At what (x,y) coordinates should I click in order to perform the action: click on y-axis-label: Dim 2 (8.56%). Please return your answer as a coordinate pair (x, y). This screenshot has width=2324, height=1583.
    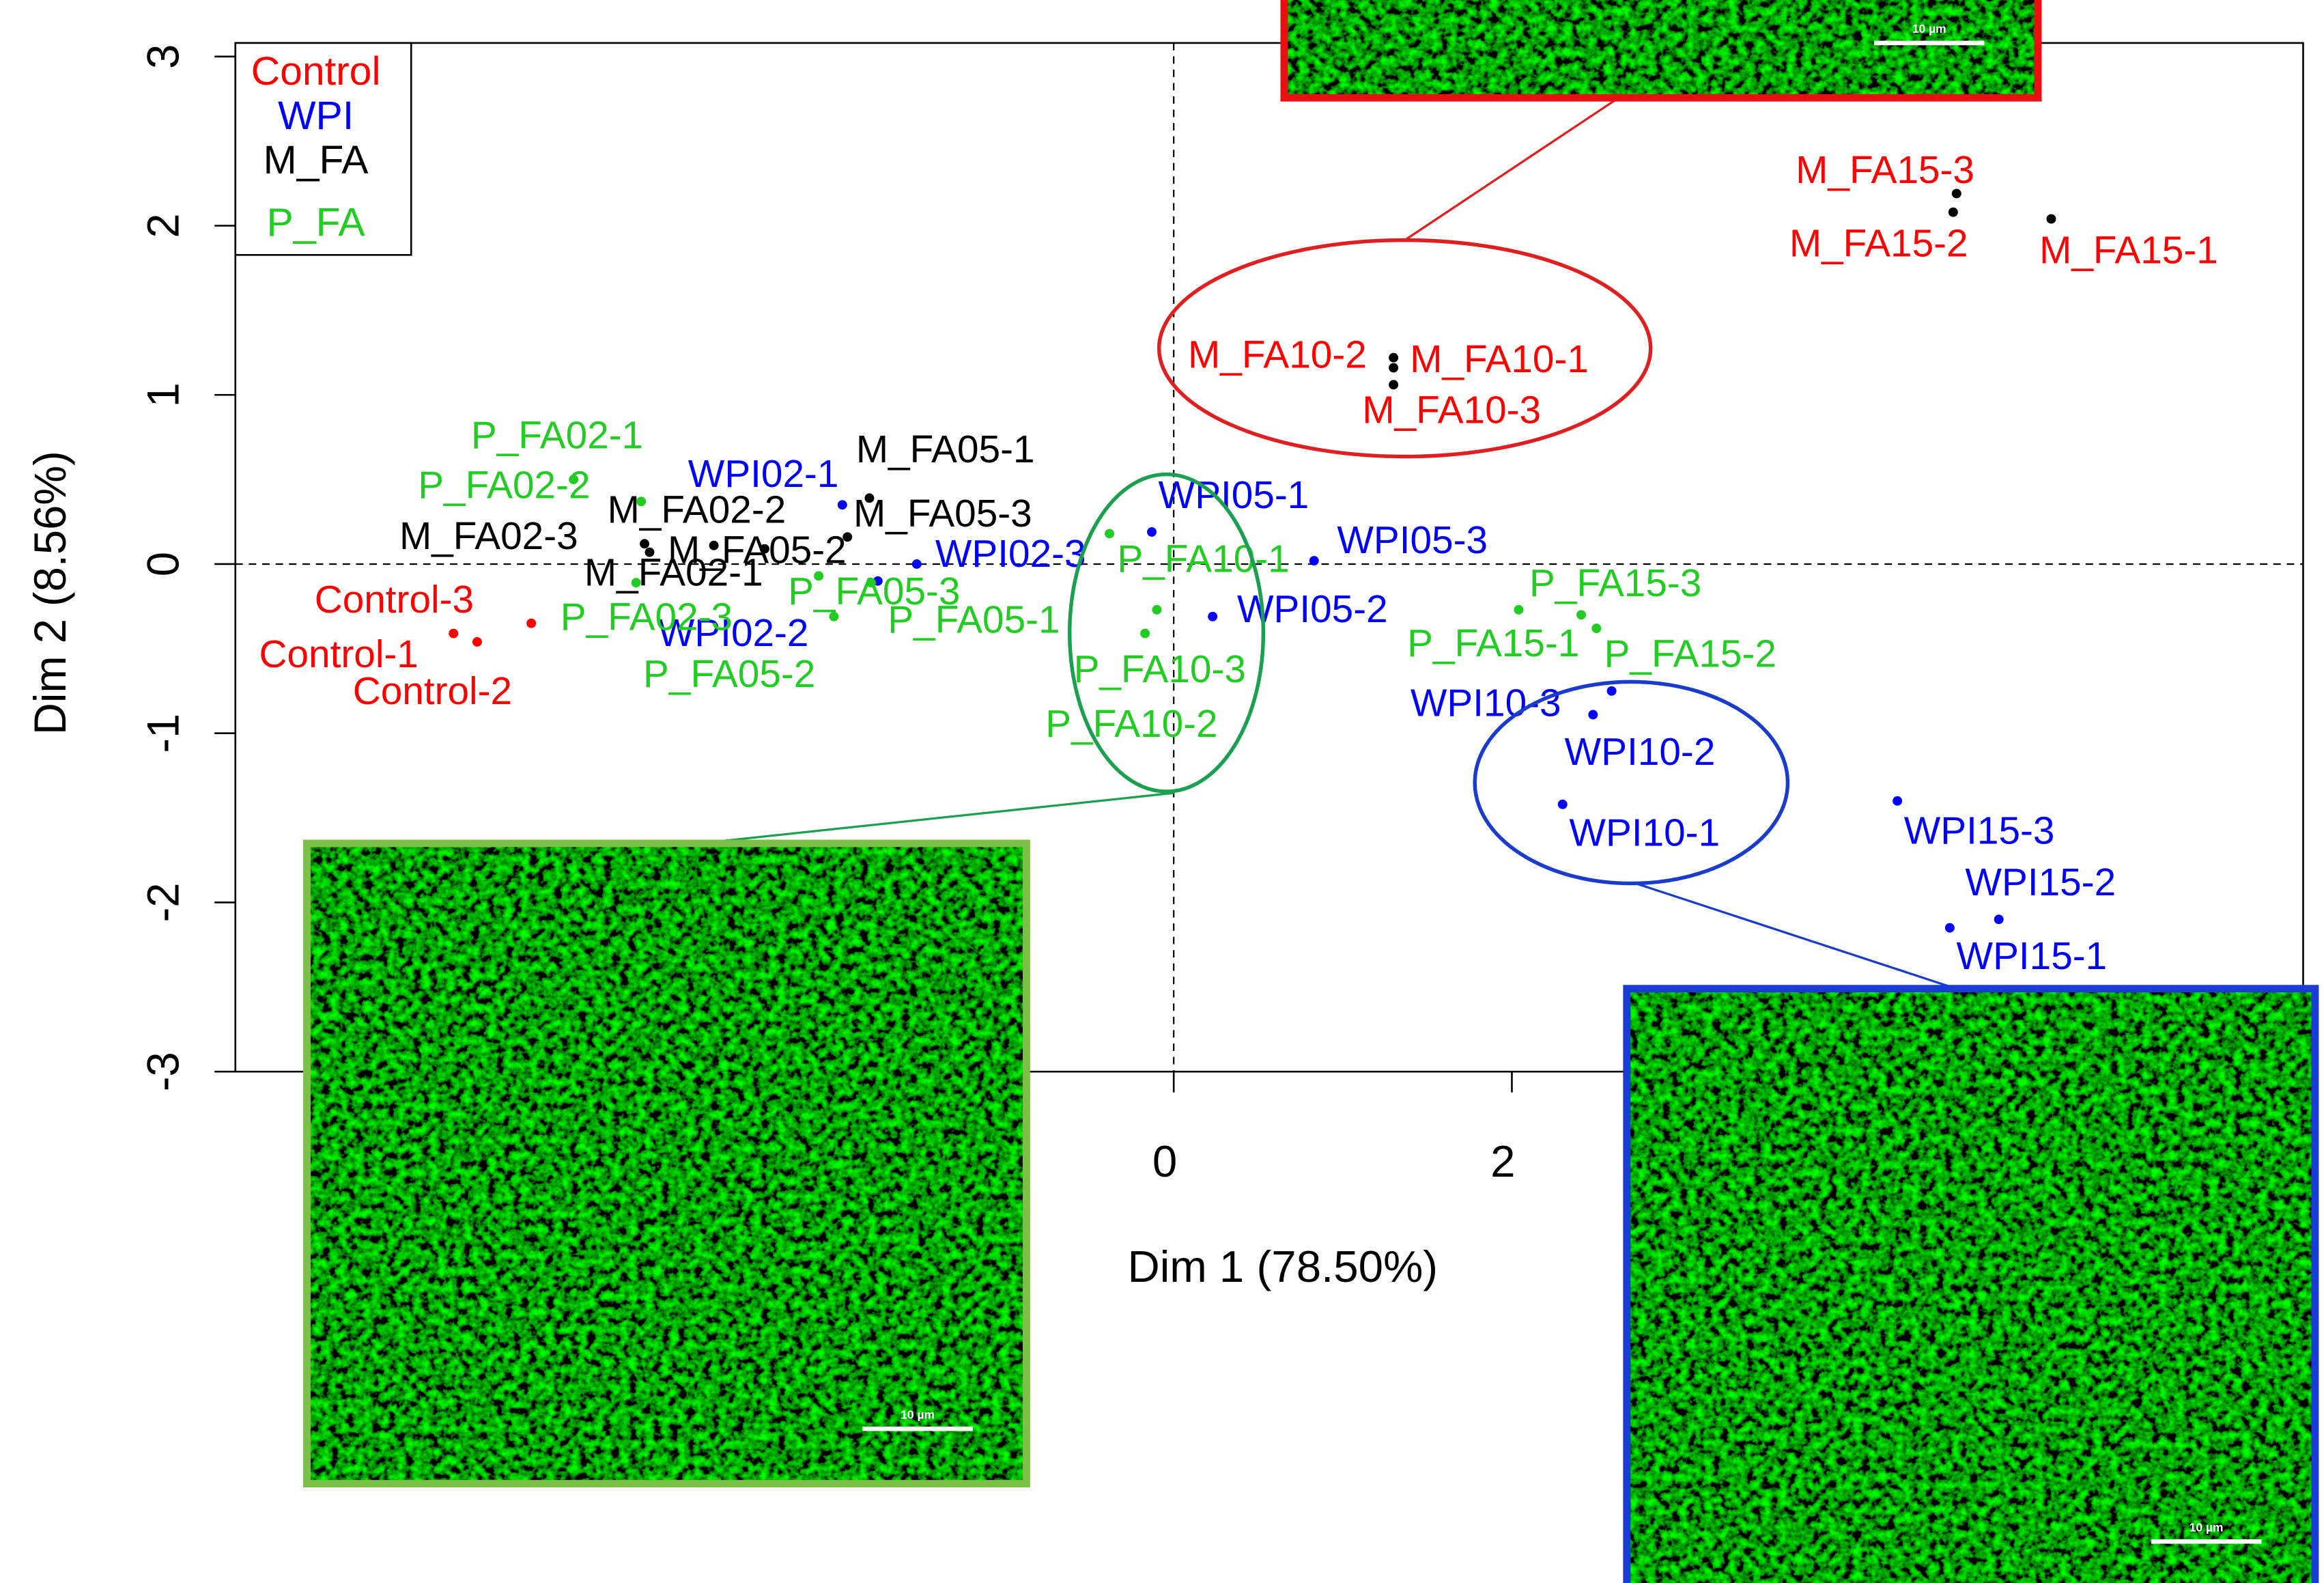
    Looking at the image, I should click on (50, 593).